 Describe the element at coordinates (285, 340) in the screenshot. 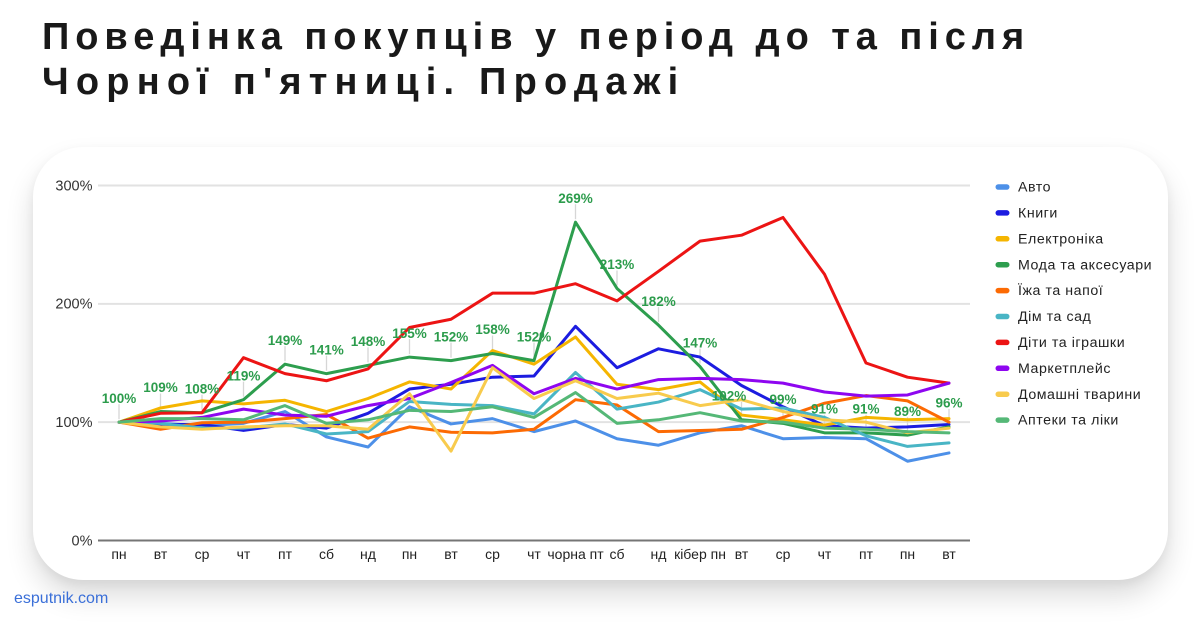

I see `svg-text: 149%` at that location.